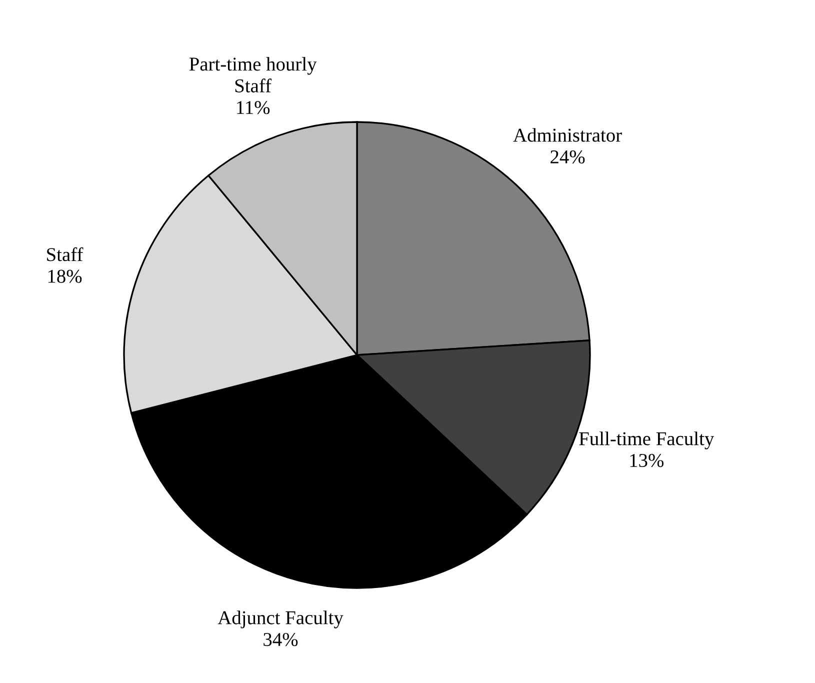  What do you see at coordinates (646, 441) in the screenshot?
I see `slice-label: Full-time Faculty` at bounding box center [646, 441].